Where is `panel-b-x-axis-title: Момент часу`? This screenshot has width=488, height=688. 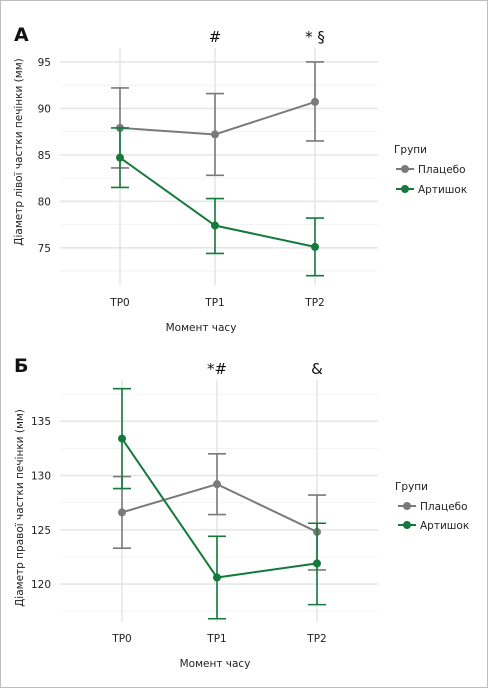
panel-b-x-axis-title: Момент часу is located at coordinates (215, 664).